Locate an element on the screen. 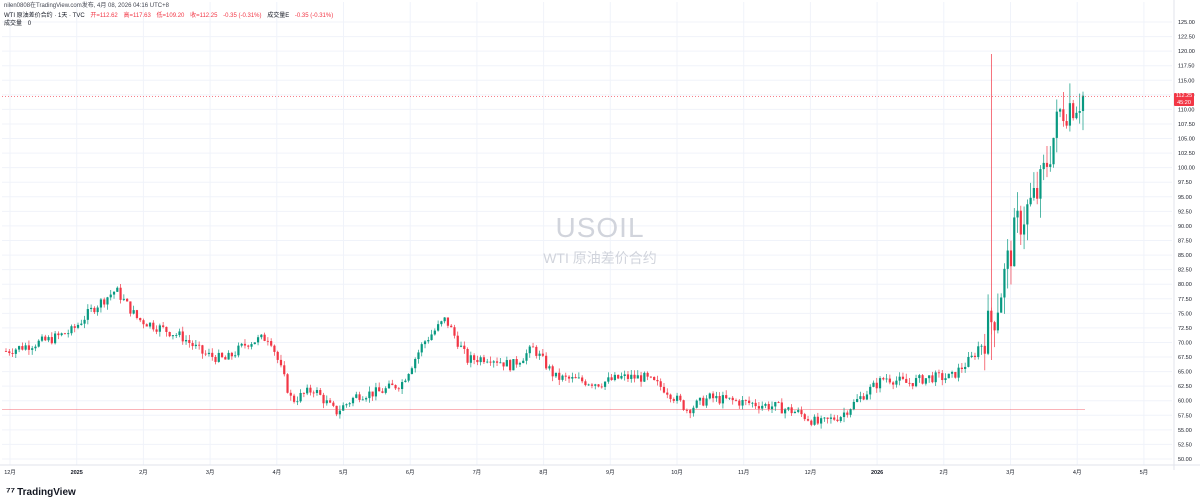  watermark-name: WTI 原油差价合约 is located at coordinates (600, 258).